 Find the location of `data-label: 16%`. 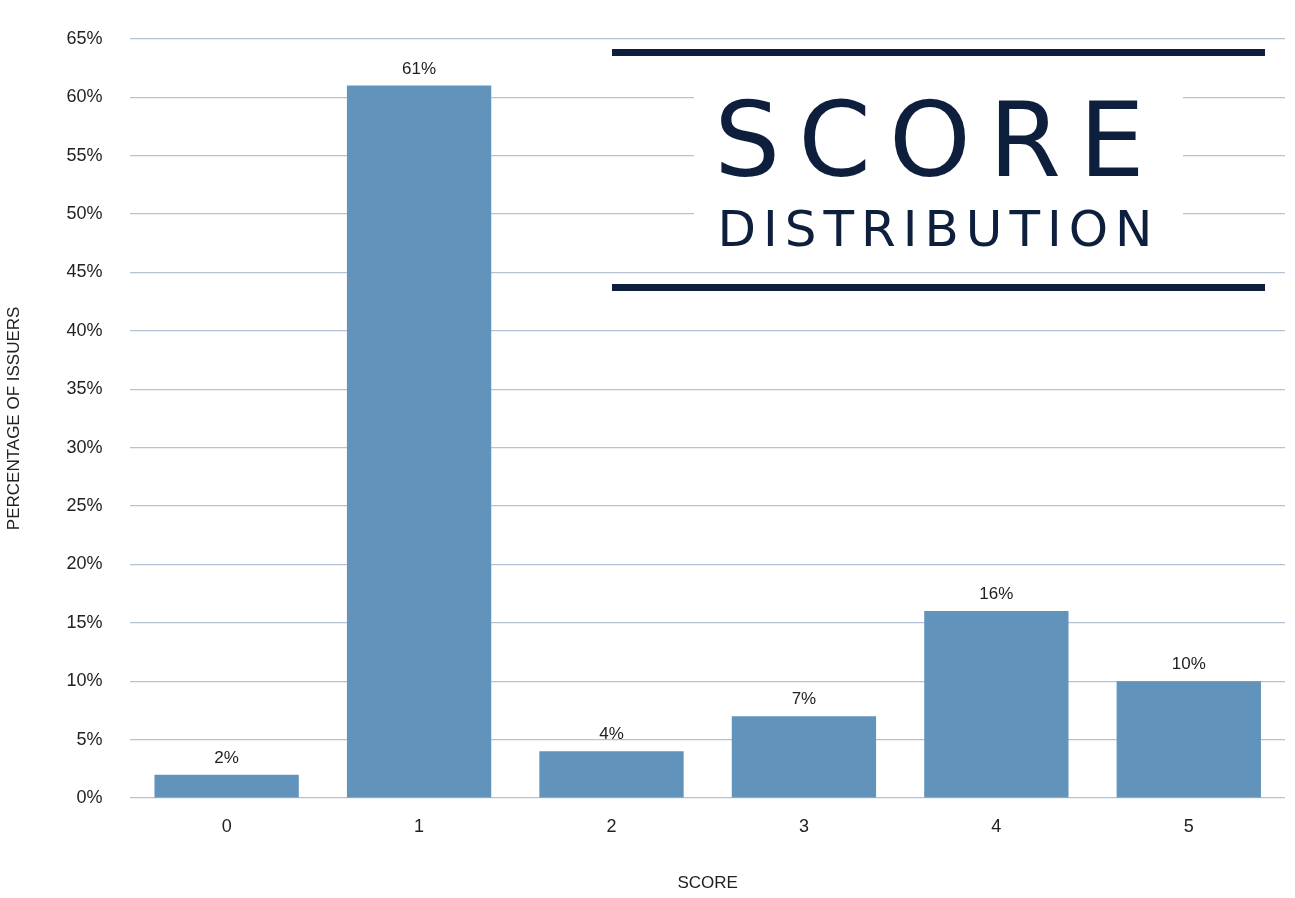

data-label: 16% is located at coordinates (996, 594).